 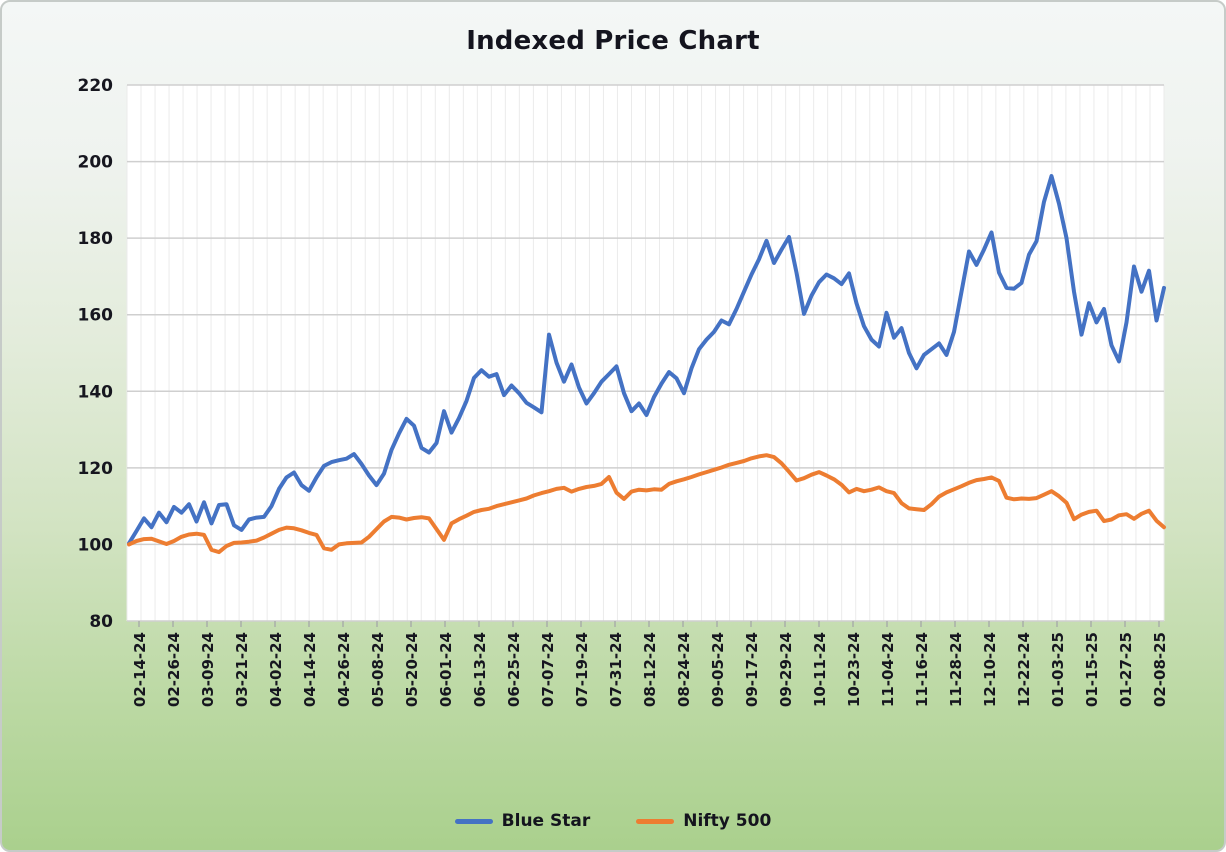 What do you see at coordinates (140, 669) in the screenshot?
I see `x-axis-tick-label: 02-14-24` at bounding box center [140, 669].